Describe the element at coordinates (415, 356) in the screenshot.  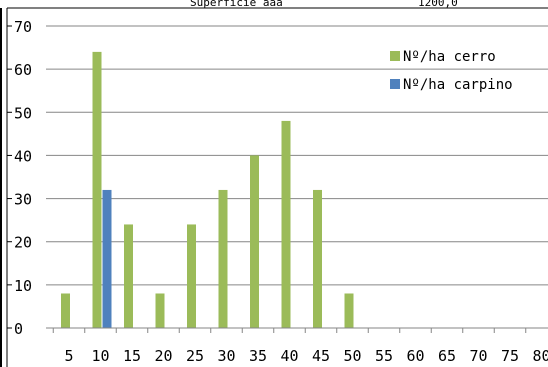
I see `x-tick-label: 60` at that location.